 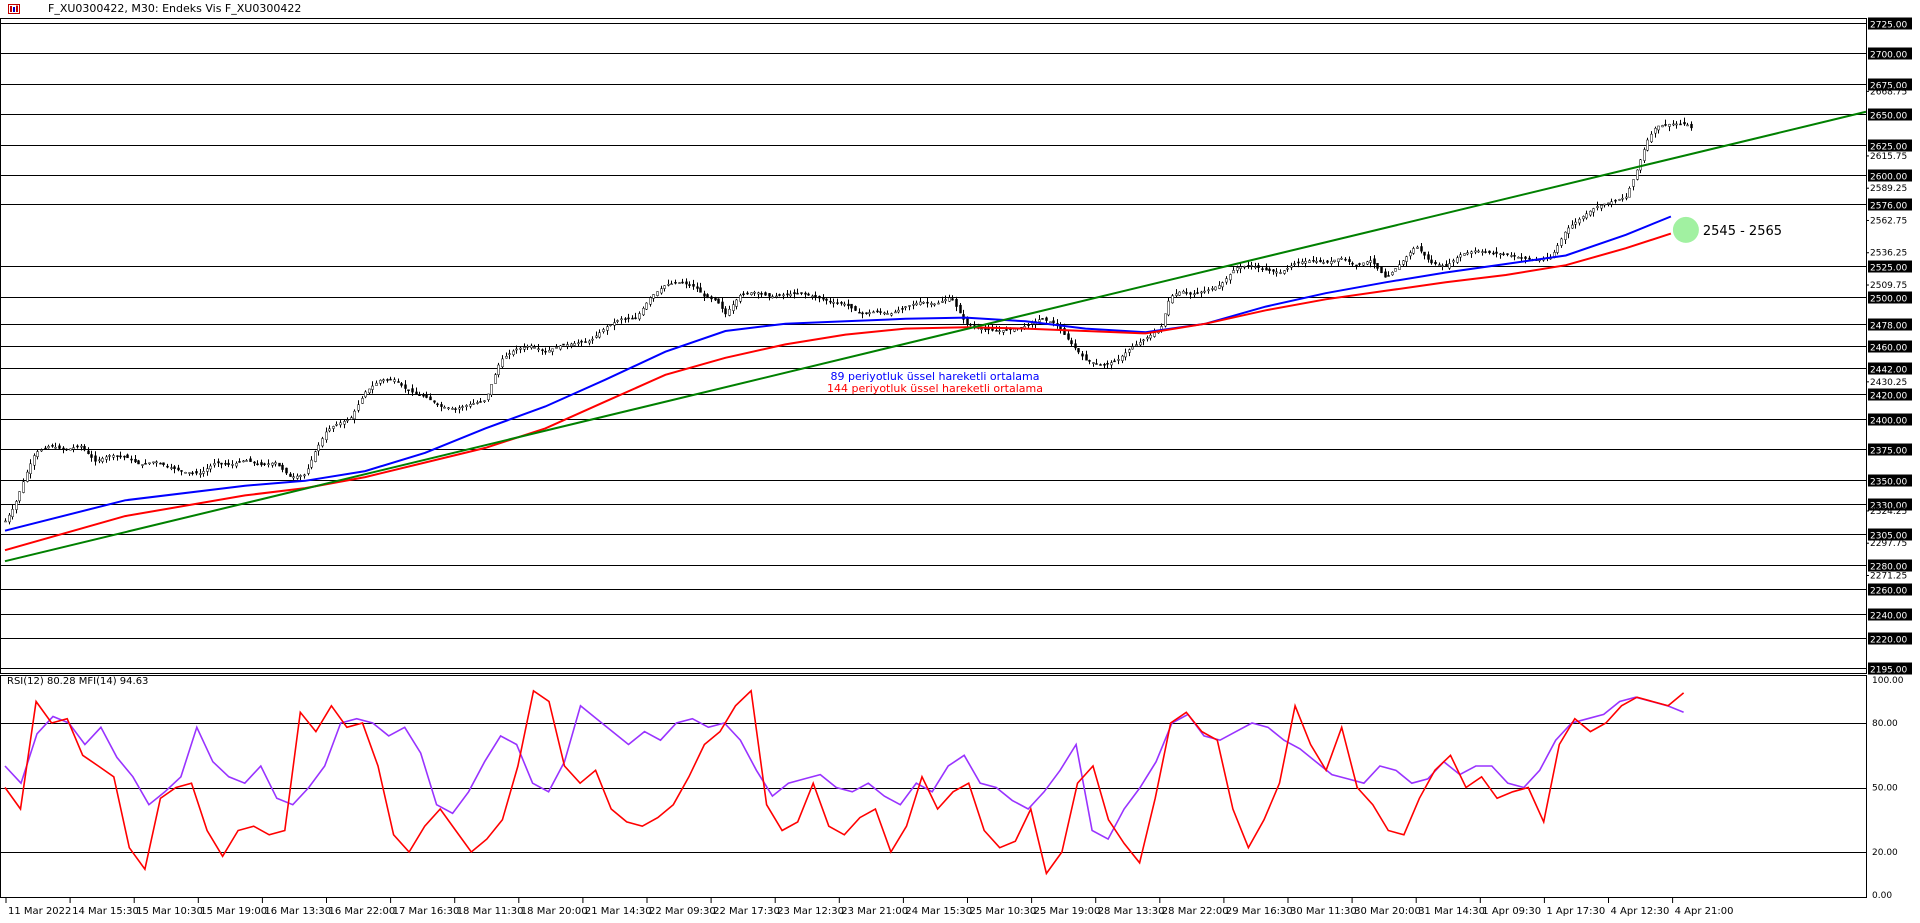 I want to click on x-axis-label: 15 Mar 19:00, so click(x=233, y=911).